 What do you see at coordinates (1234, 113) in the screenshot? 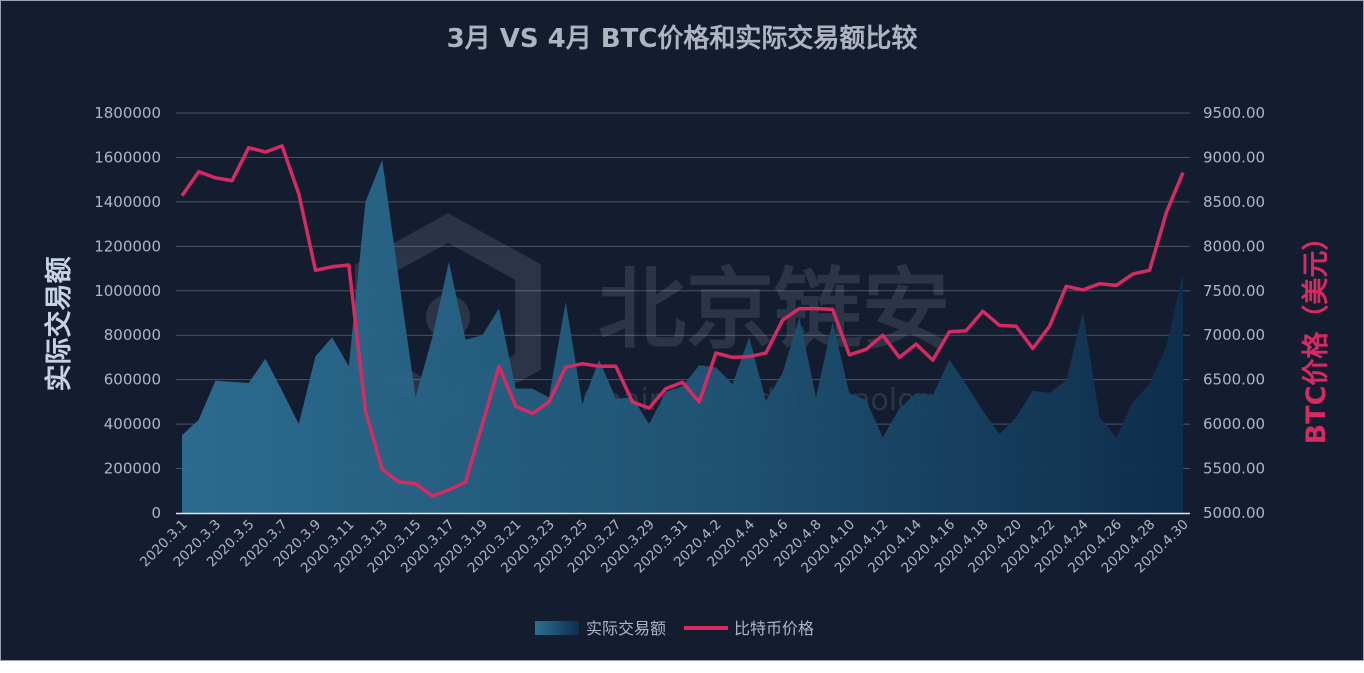
I see `y-right-tick-label: 9500.00` at bounding box center [1234, 113].